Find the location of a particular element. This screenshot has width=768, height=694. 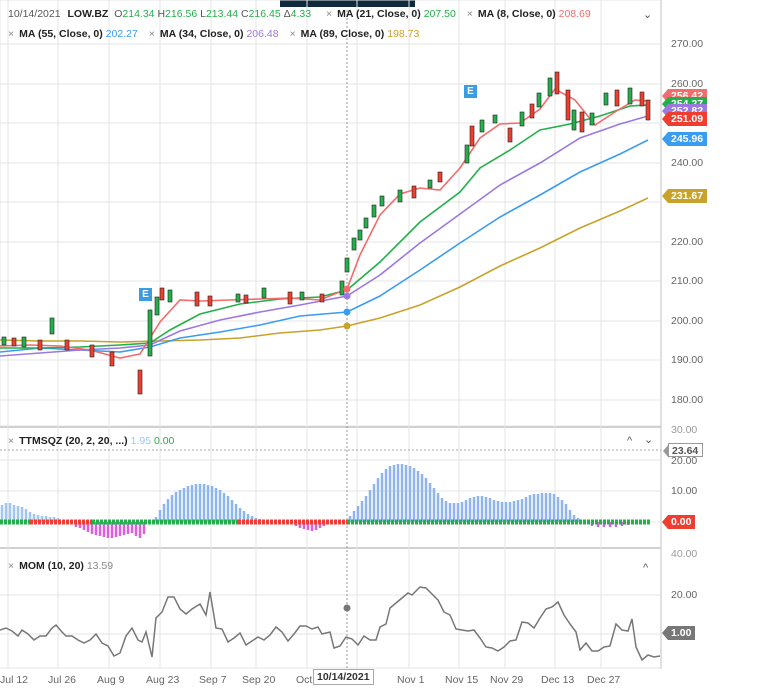

close-value: 216.45 is located at coordinates (264, 14).